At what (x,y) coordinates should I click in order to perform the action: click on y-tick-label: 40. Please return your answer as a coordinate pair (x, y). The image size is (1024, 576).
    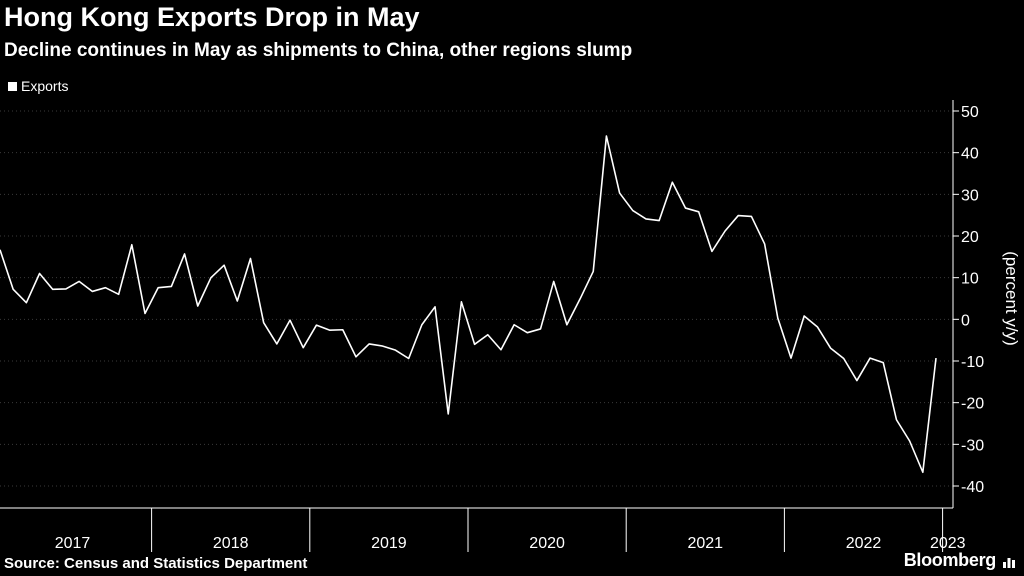
    Looking at the image, I should click on (970, 154).